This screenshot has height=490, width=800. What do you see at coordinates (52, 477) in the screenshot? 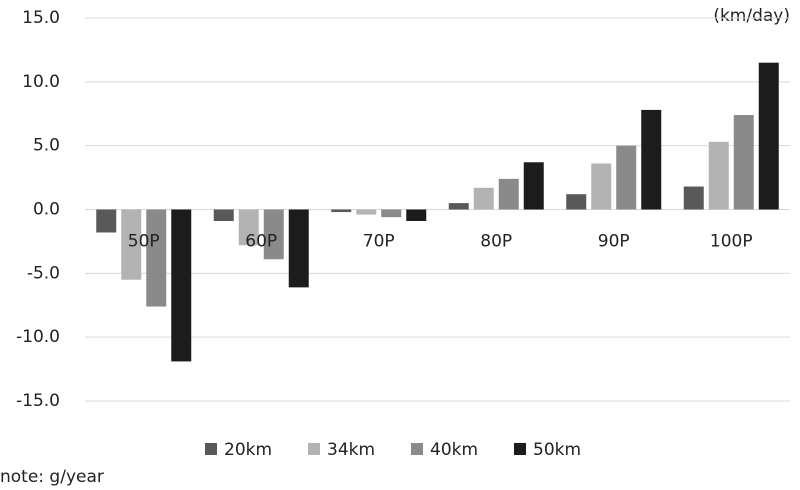
I see `note: note: g/year` at bounding box center [52, 477].